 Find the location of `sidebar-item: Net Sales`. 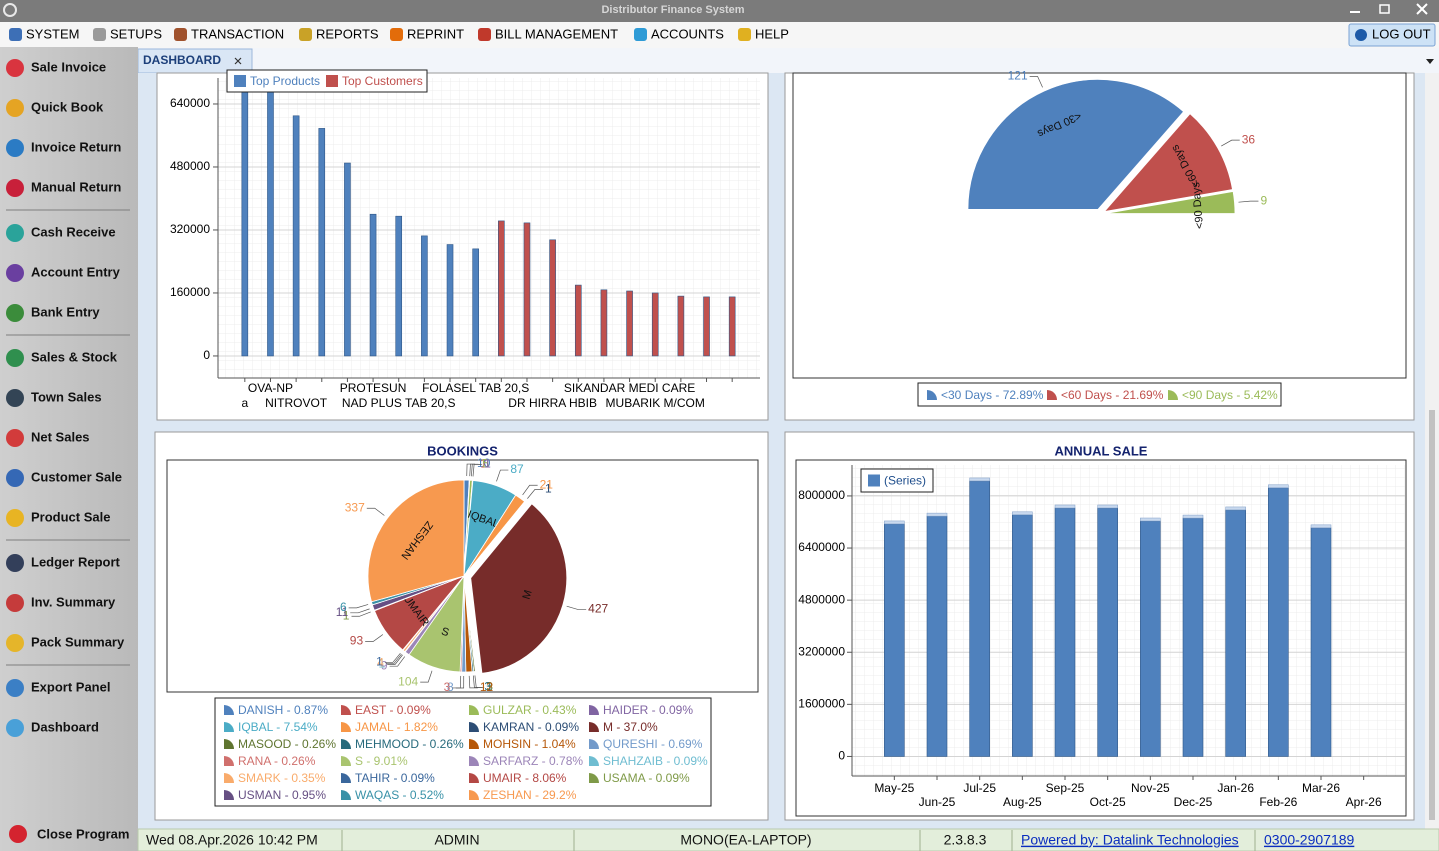

sidebar-item: Net Sales is located at coordinates (60, 436).